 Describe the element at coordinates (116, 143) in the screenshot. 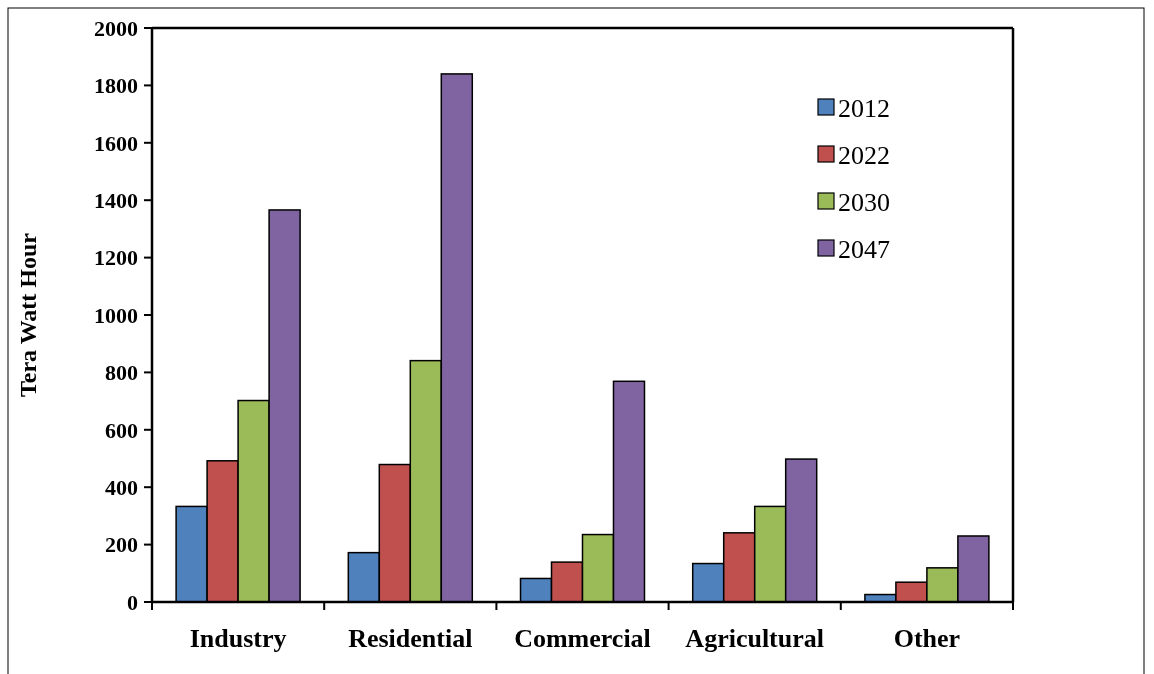

I see `y-tick-label: 1600` at that location.